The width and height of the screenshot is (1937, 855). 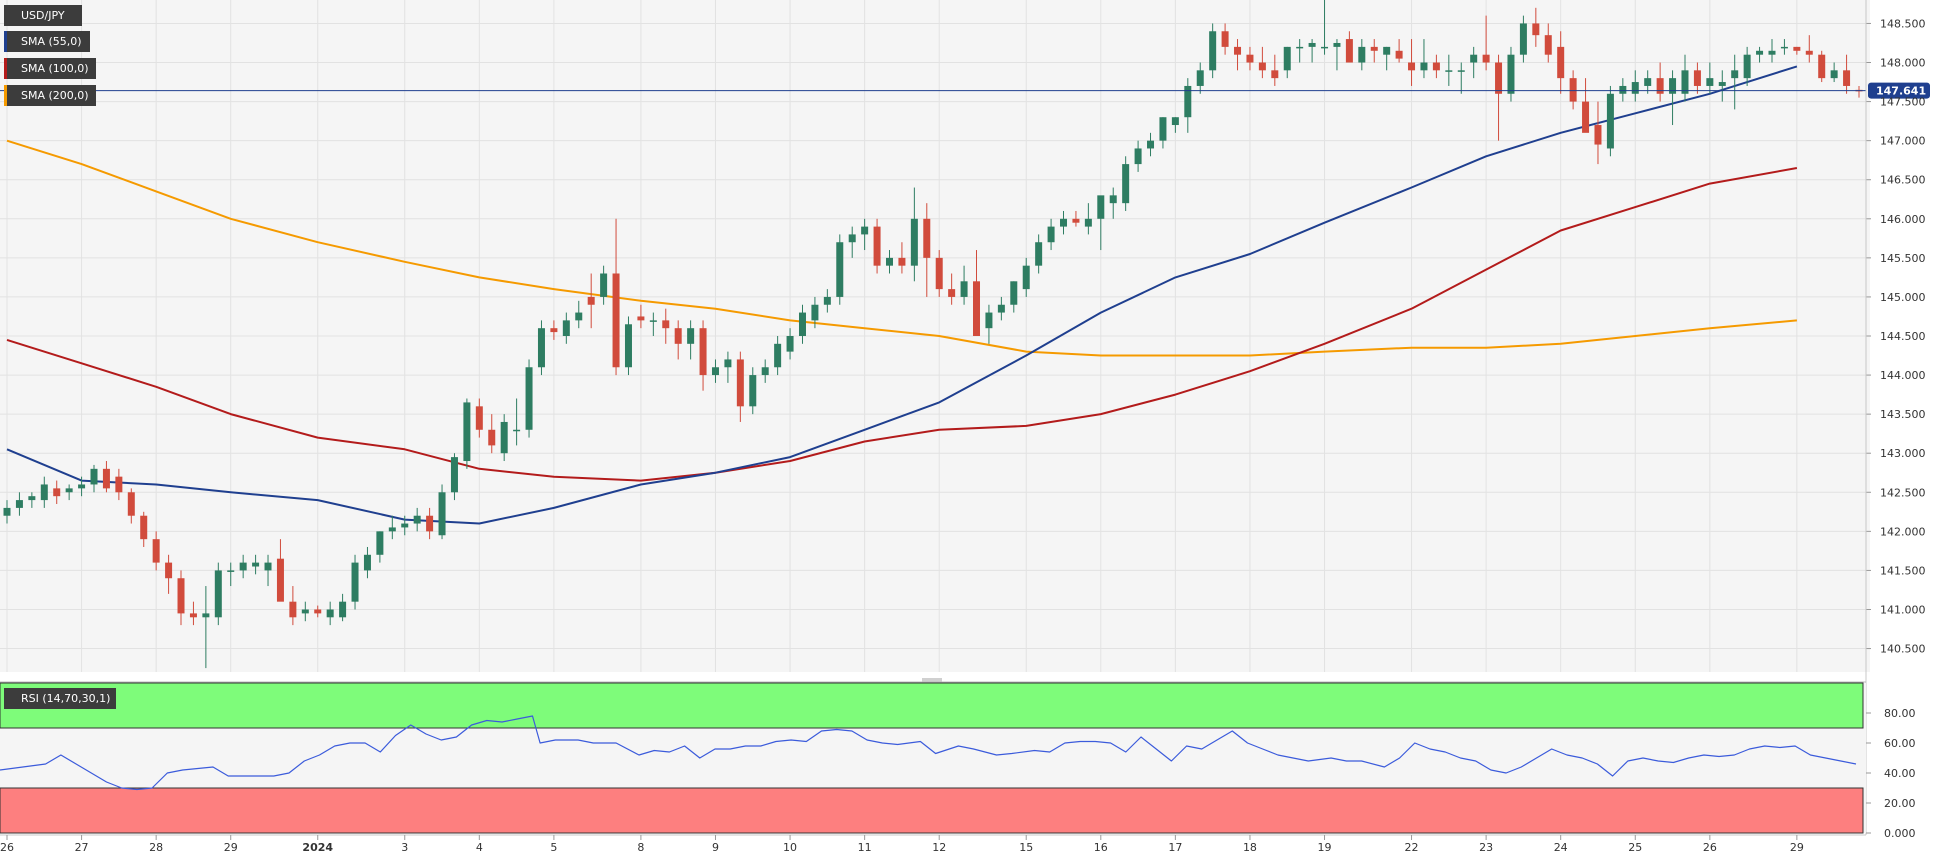 What do you see at coordinates (1903, 649) in the screenshot?
I see `y-tick-label: 140.500` at bounding box center [1903, 649].